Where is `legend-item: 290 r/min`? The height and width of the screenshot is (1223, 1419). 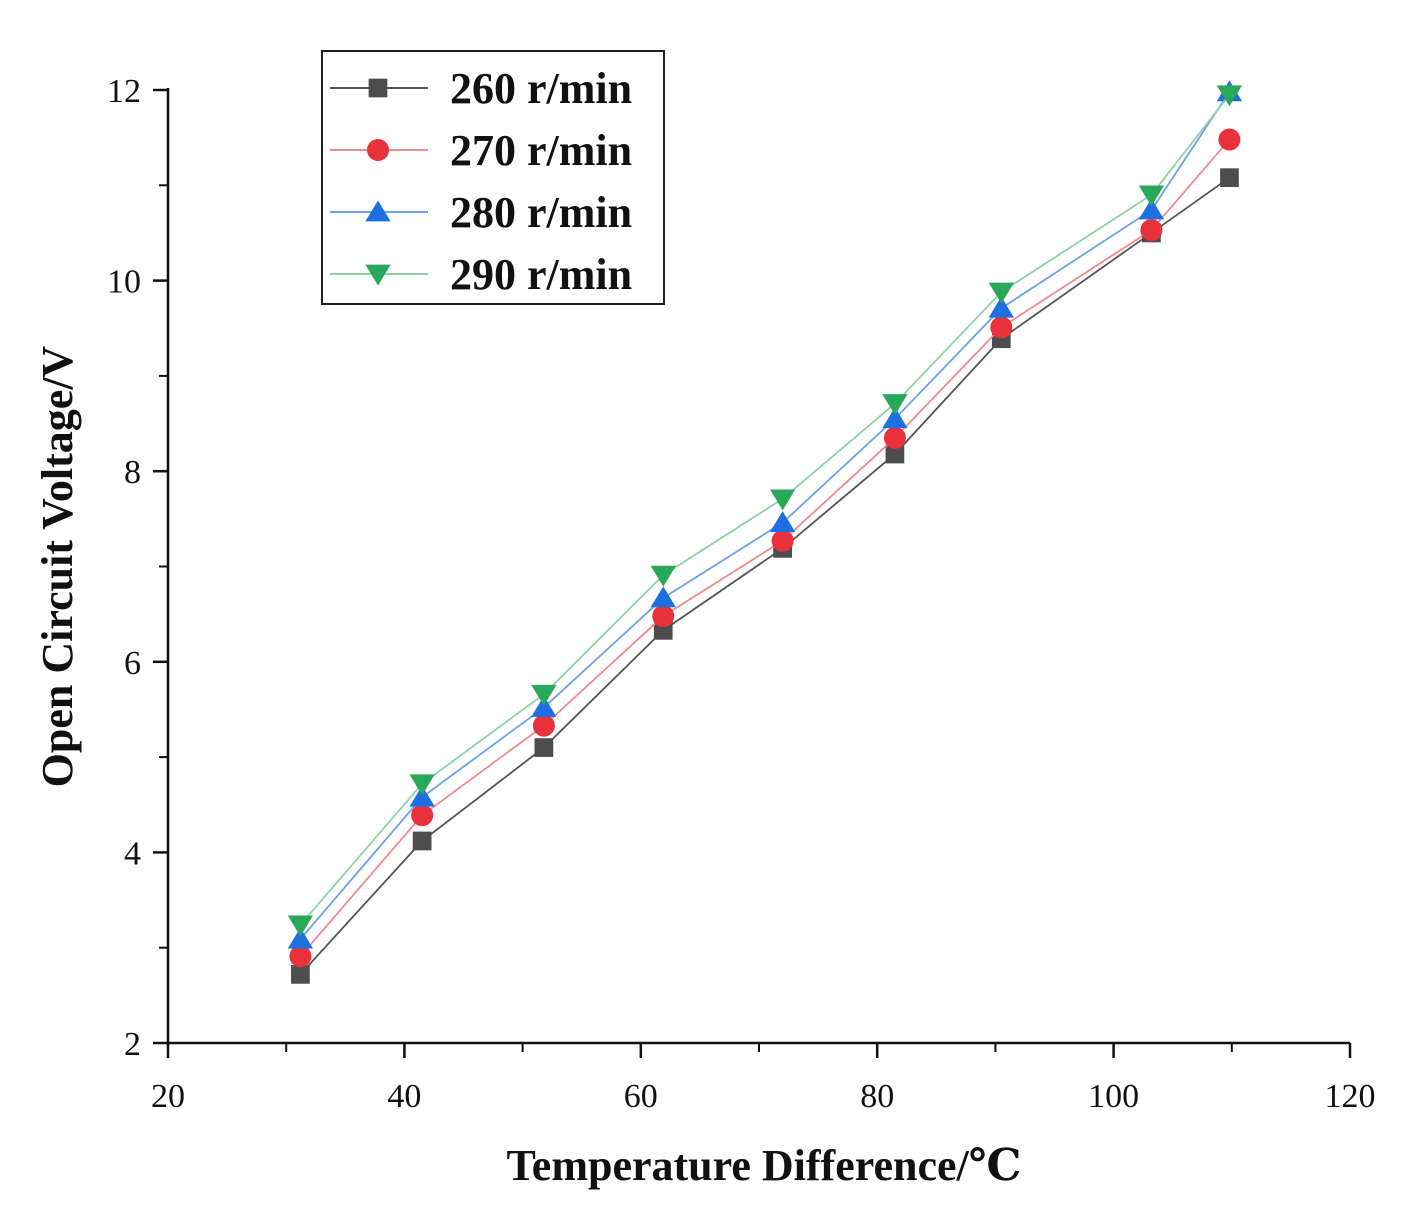
legend-item: 290 r/min is located at coordinates (481, 274).